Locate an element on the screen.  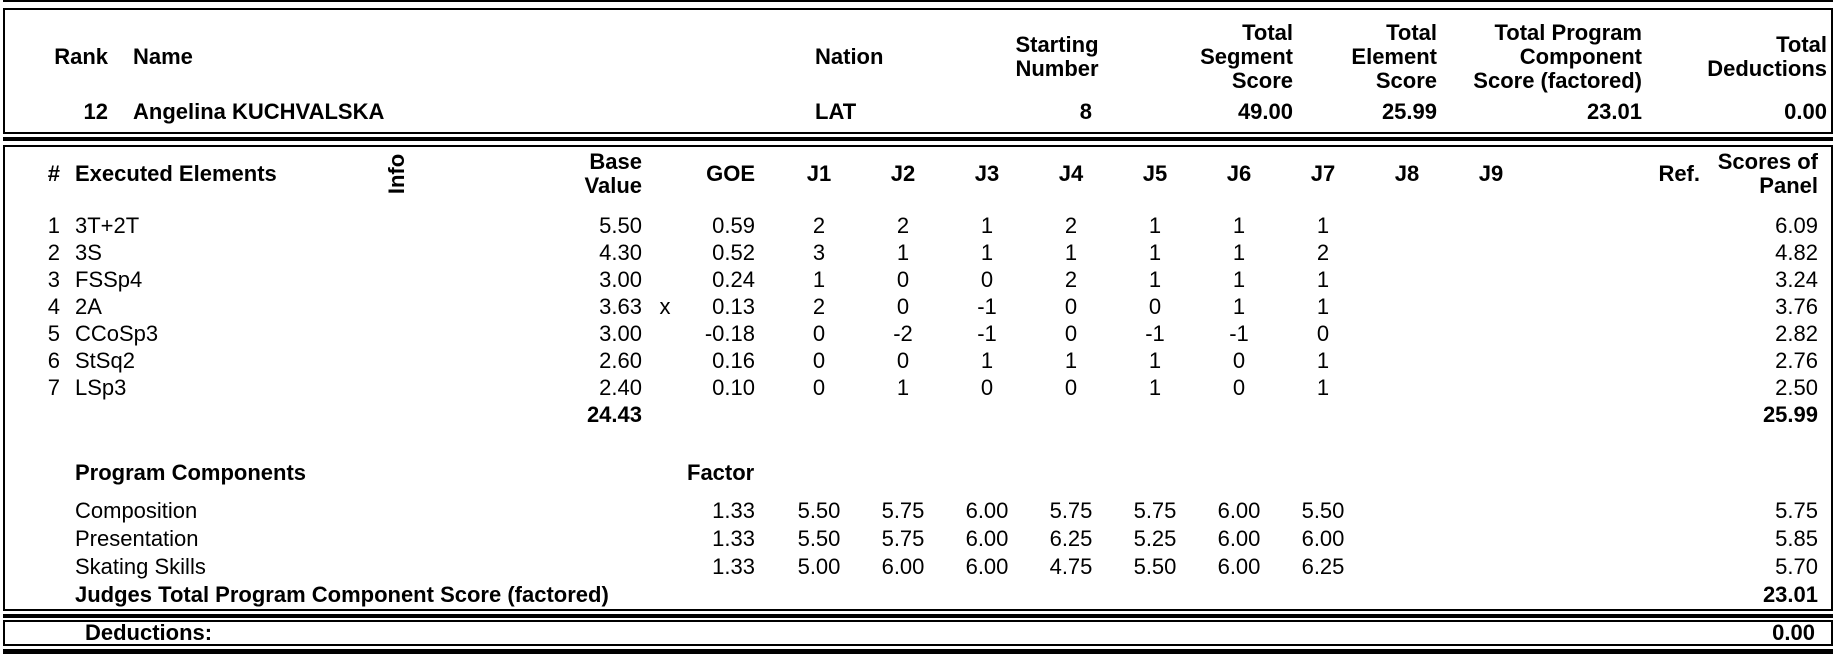
components-header-row: Program Components Factor is located at coordinates (918, 472).